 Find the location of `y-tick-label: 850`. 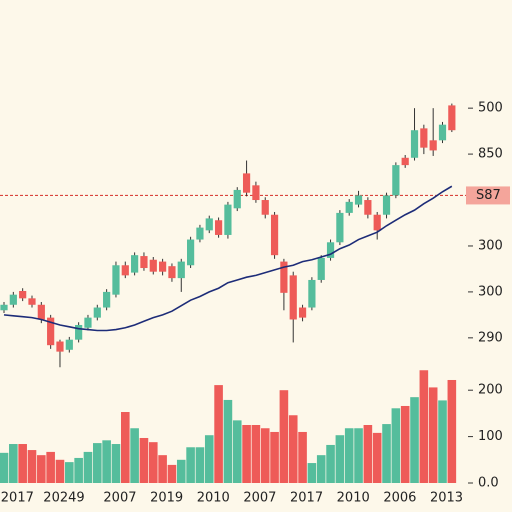

y-tick-label: 850 is located at coordinates (490, 154).